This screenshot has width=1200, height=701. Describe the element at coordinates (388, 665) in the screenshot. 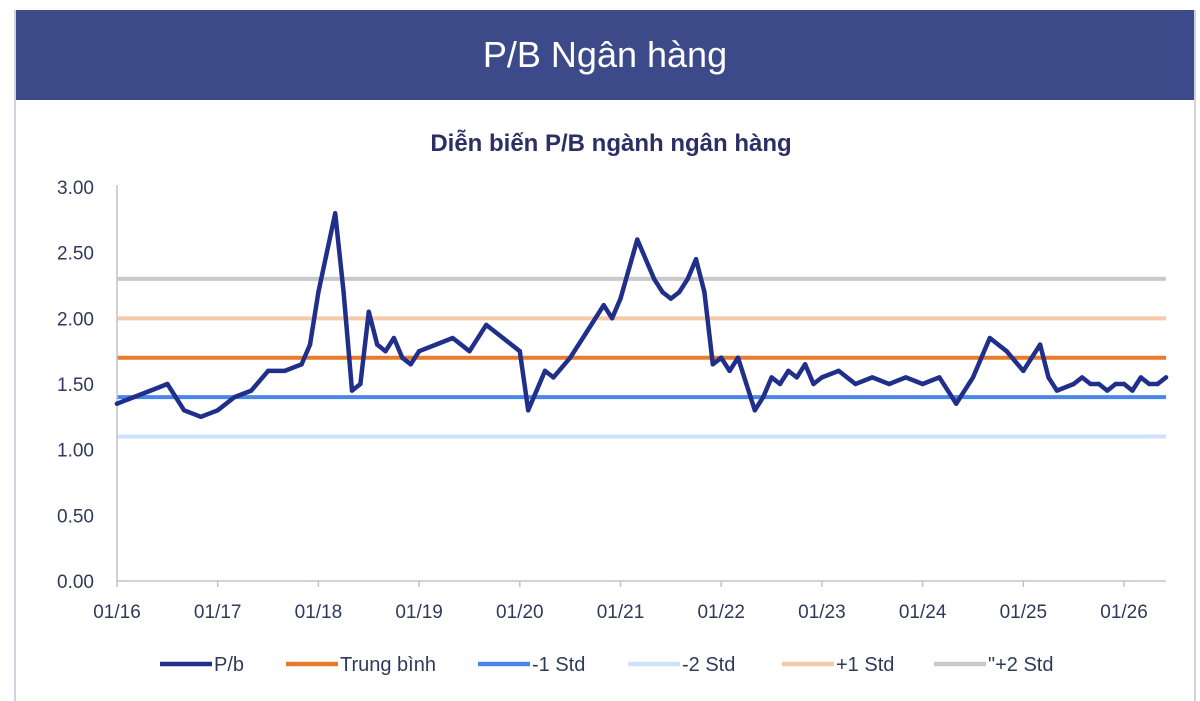

I see `legend-label: Trung bình` at that location.